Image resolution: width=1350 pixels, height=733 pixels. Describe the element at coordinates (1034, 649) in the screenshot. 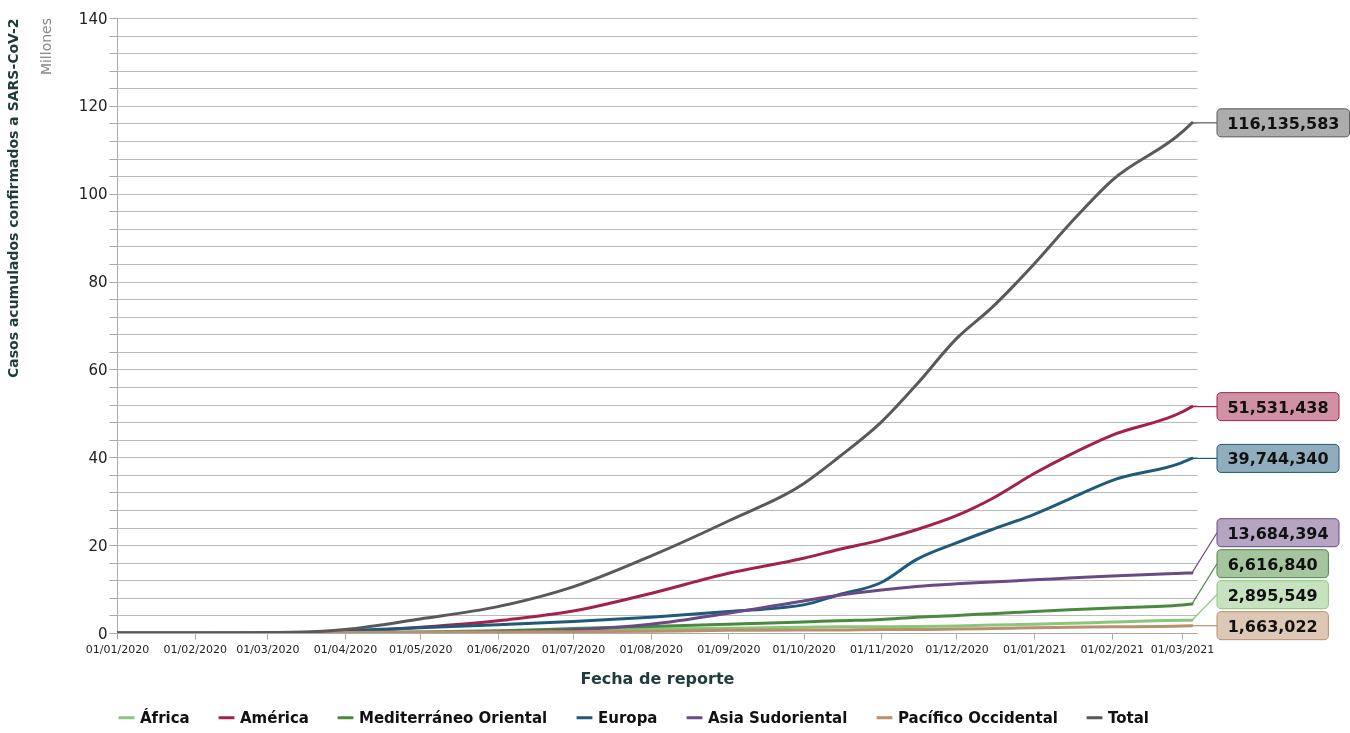

I see `x-tick-label: 01/01/2021` at that location.